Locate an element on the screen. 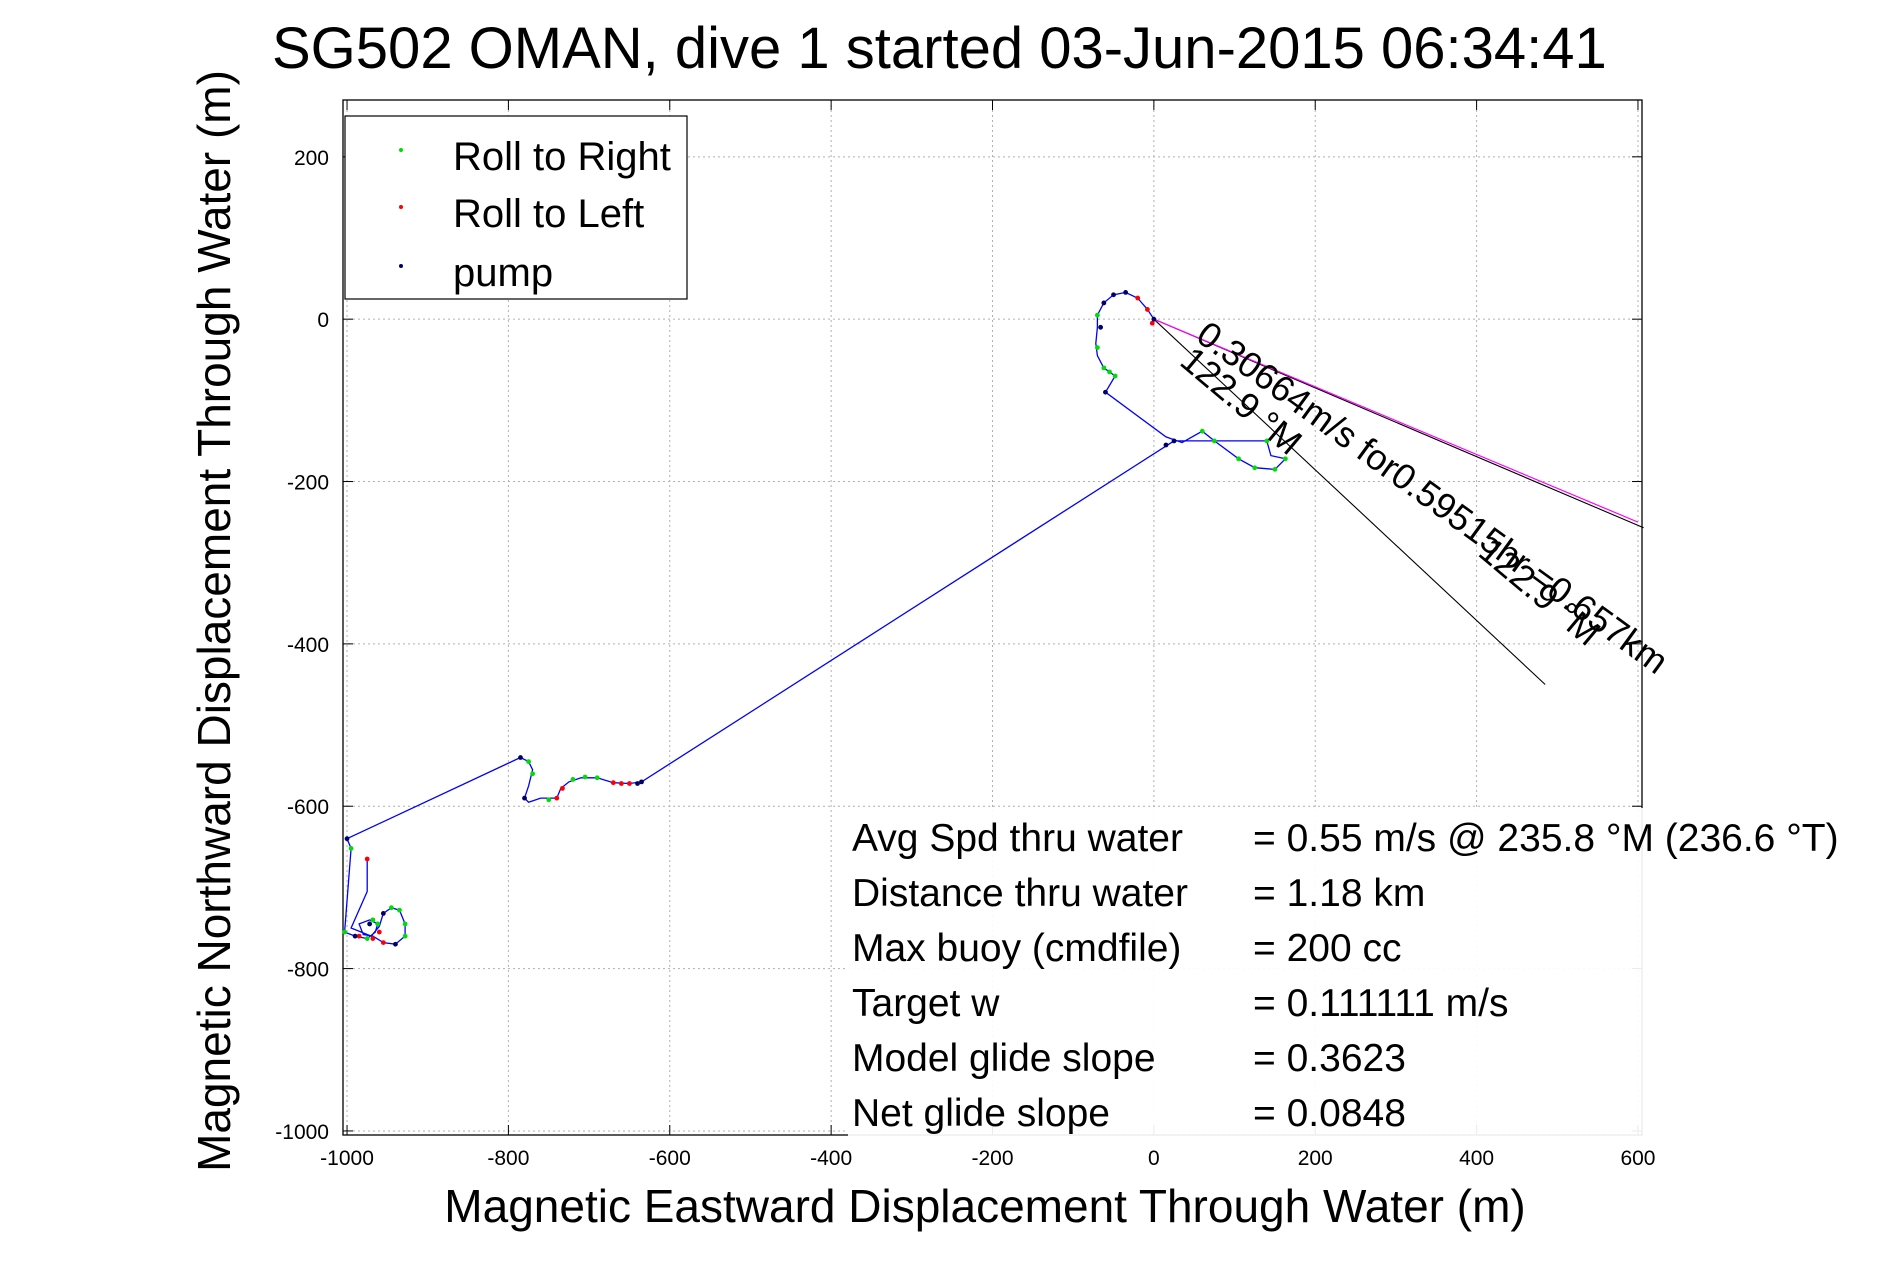 The height and width of the screenshot is (1267, 1891). legend-marker-pump is located at coordinates (401, 266).